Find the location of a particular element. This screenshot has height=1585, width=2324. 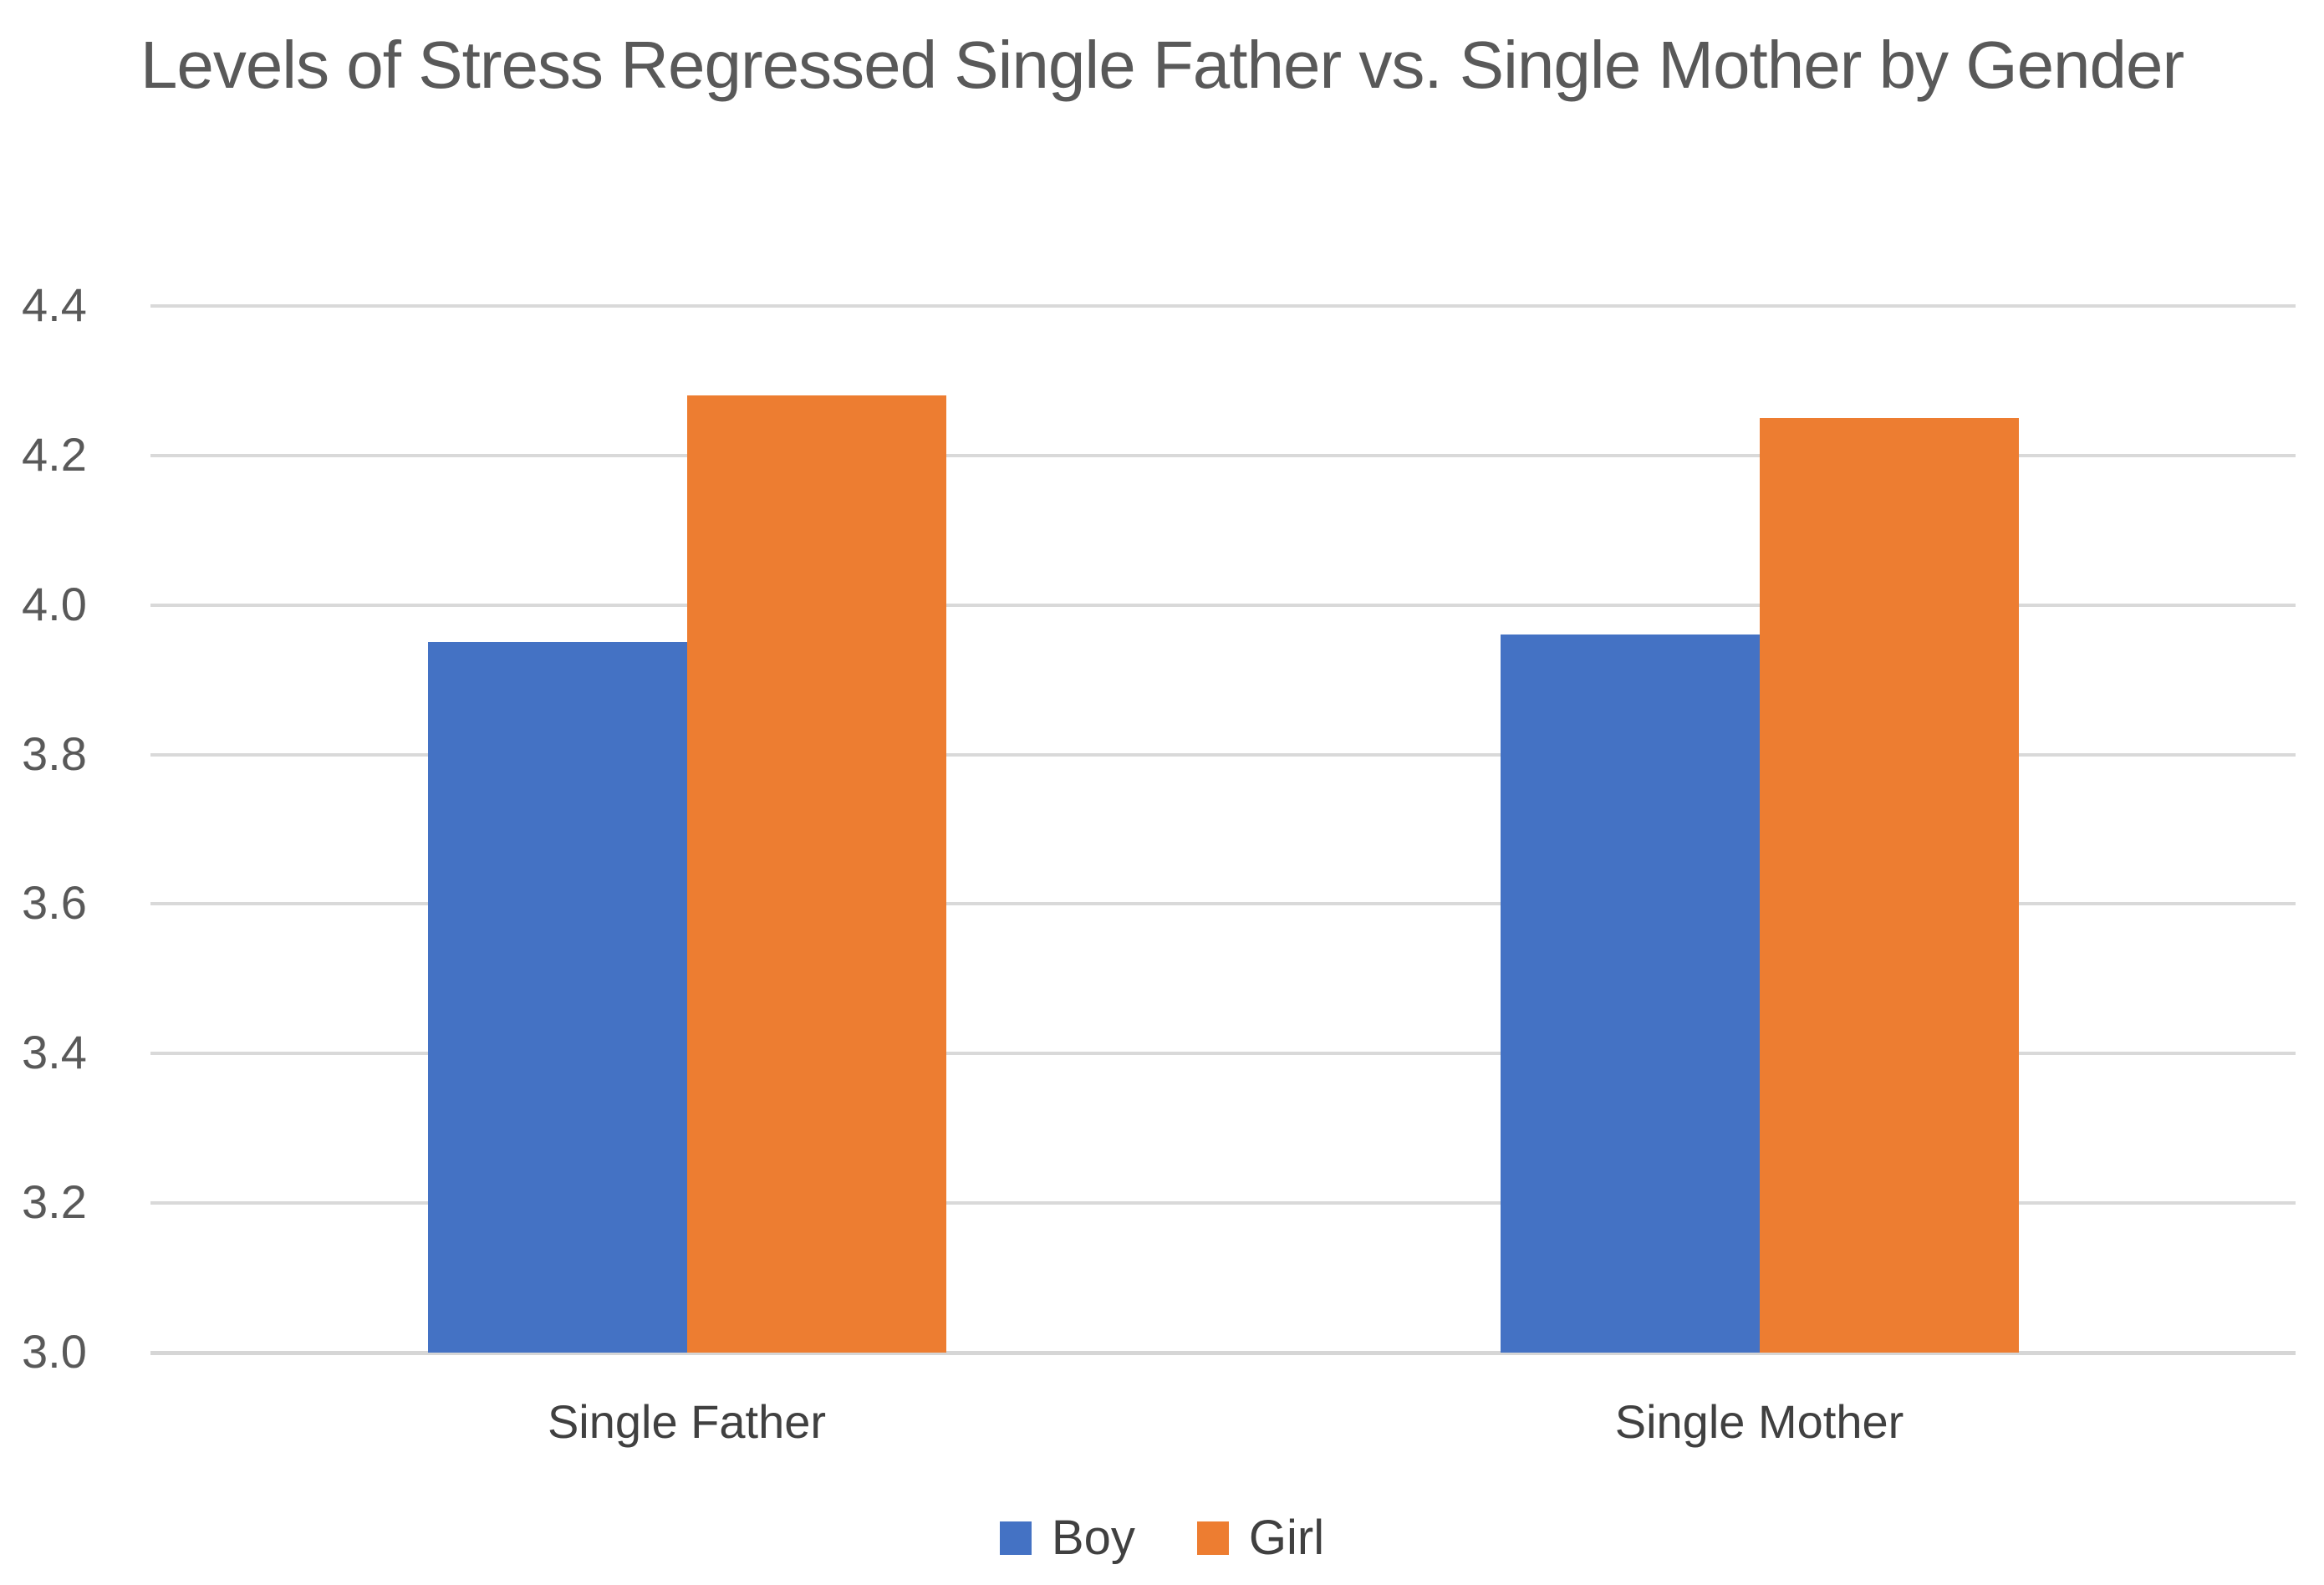

y-axis-tick-label: 3.2 is located at coordinates (54, 1202).